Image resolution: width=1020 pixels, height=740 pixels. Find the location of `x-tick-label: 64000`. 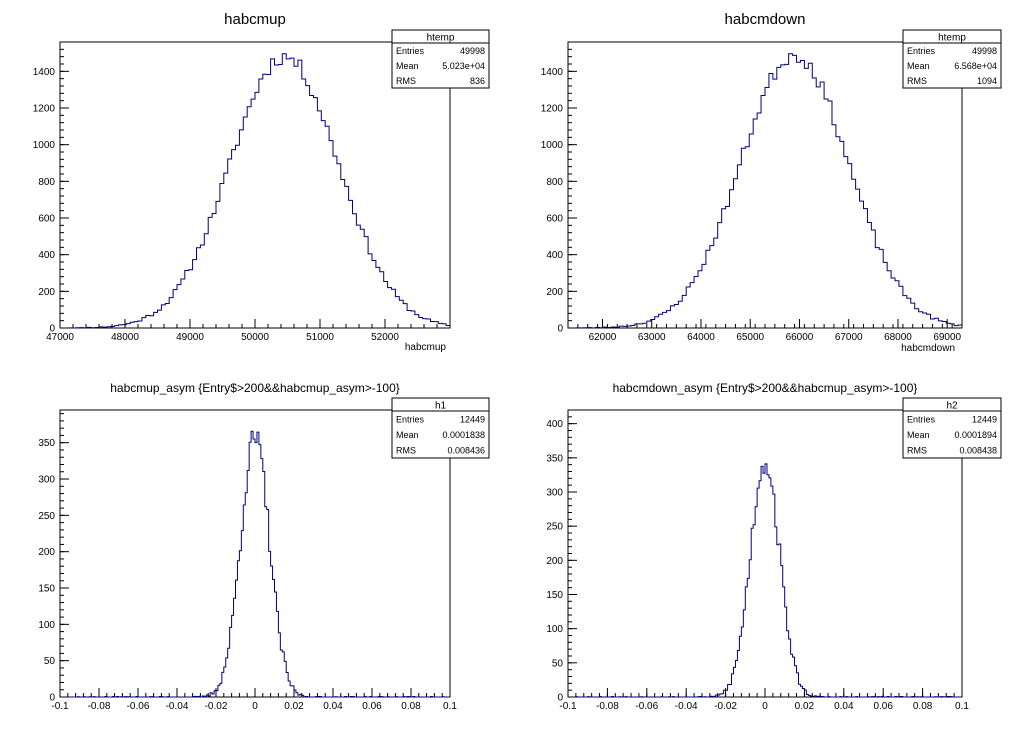

x-tick-label: 64000 is located at coordinates (701, 337).